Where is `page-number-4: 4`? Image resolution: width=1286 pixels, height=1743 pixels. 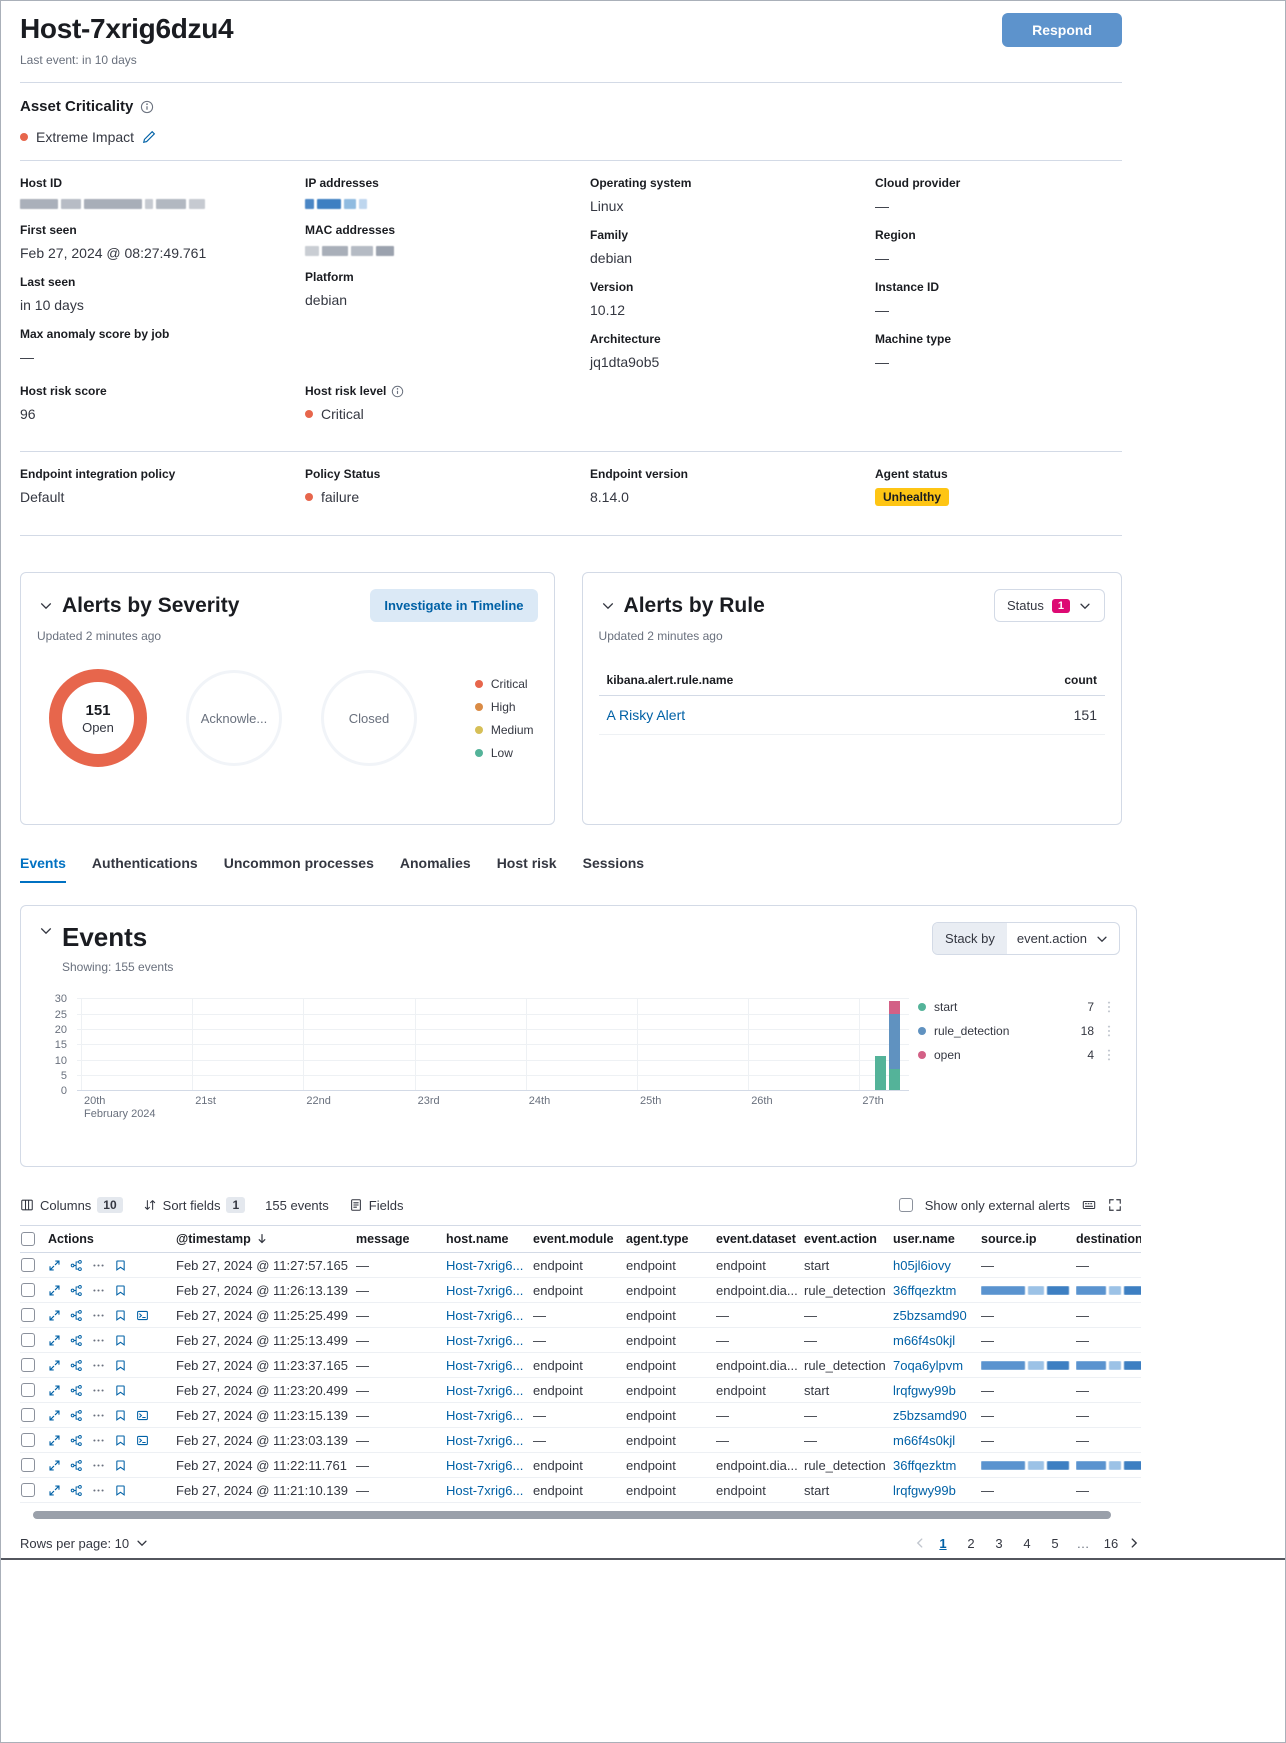 page-number-4: 4 is located at coordinates (1027, 1543).